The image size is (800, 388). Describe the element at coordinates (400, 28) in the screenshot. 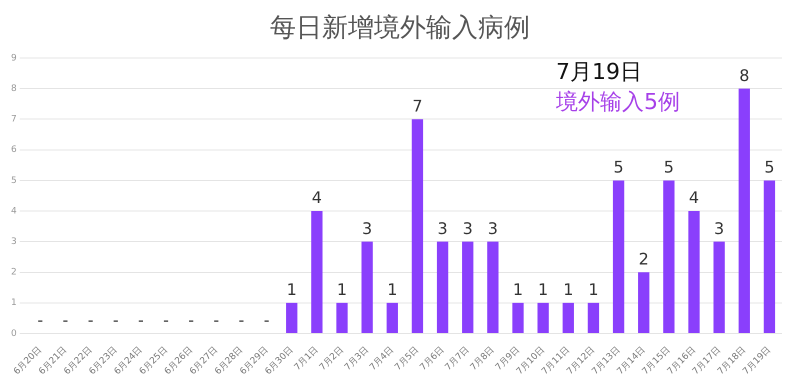

I see `chart-title: 每日新增境外输入病例` at that location.